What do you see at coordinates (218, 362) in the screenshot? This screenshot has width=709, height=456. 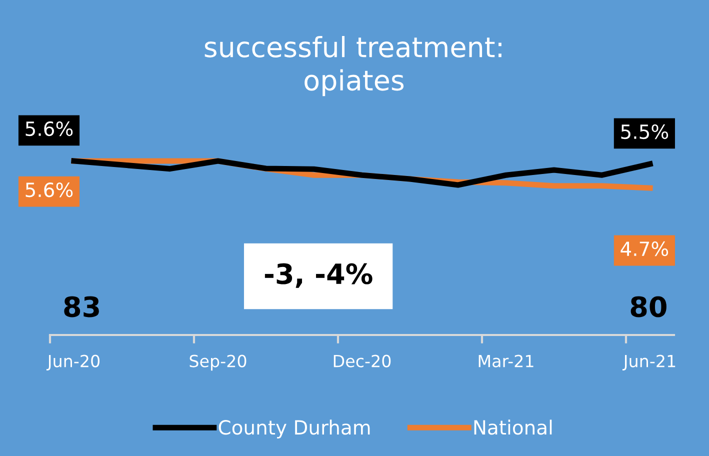 I see `x-tick-label: Sep-20` at bounding box center [218, 362].